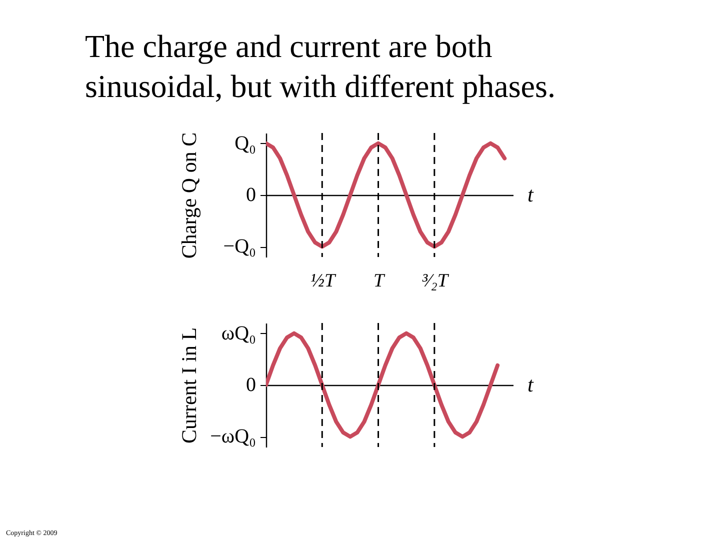  I want to click on text: Q₀, so click(245, 143).